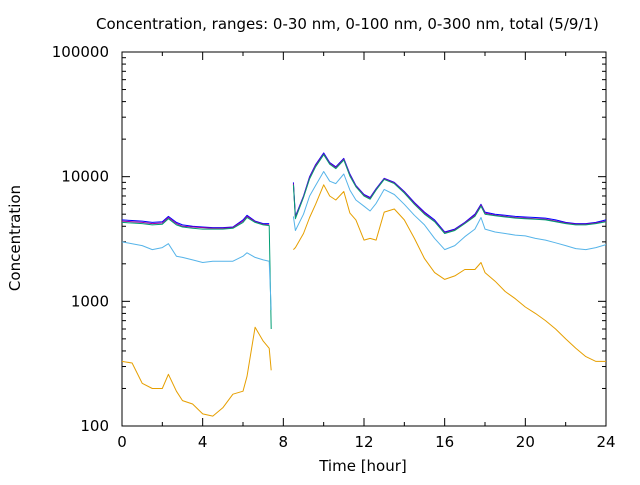 Image resolution: width=640 pixels, height=485 pixels. What do you see at coordinates (203, 442) in the screenshot?
I see `x-tick-label: 4` at bounding box center [203, 442].